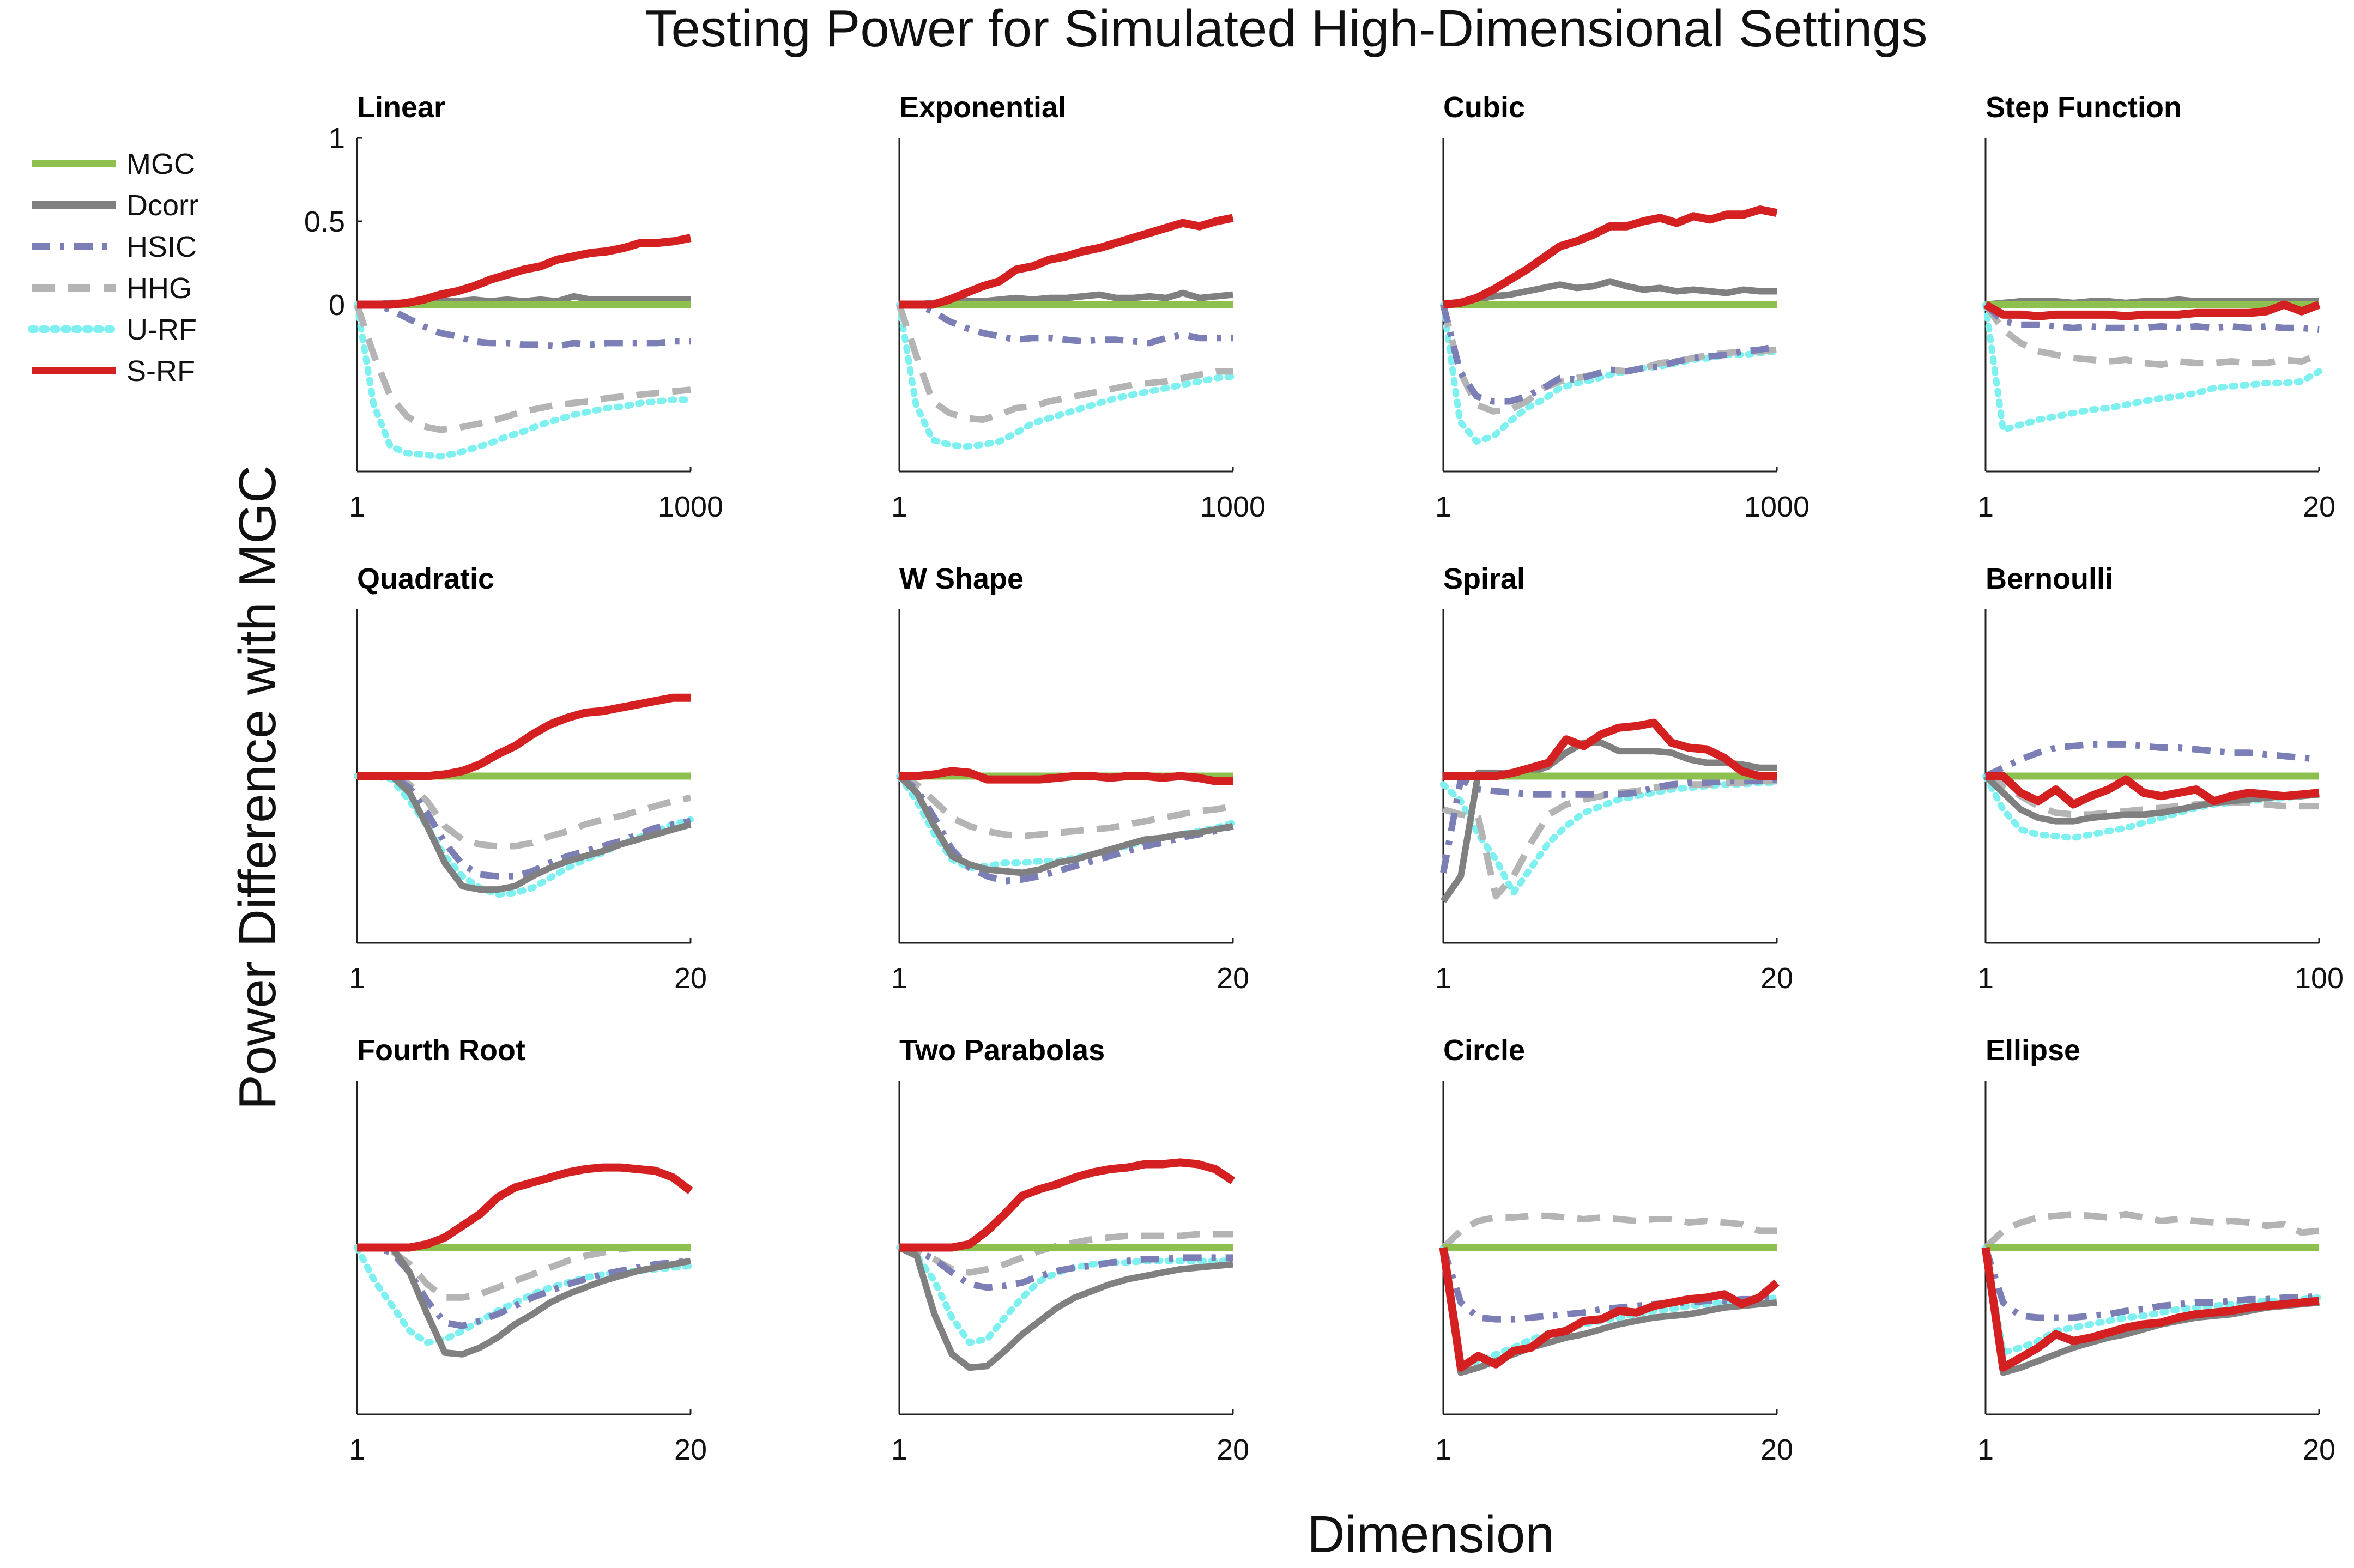 The image size is (2354, 1568). Describe the element at coordinates (1986, 507) in the screenshot. I see `x-tick-label-step-function: 1` at that location.